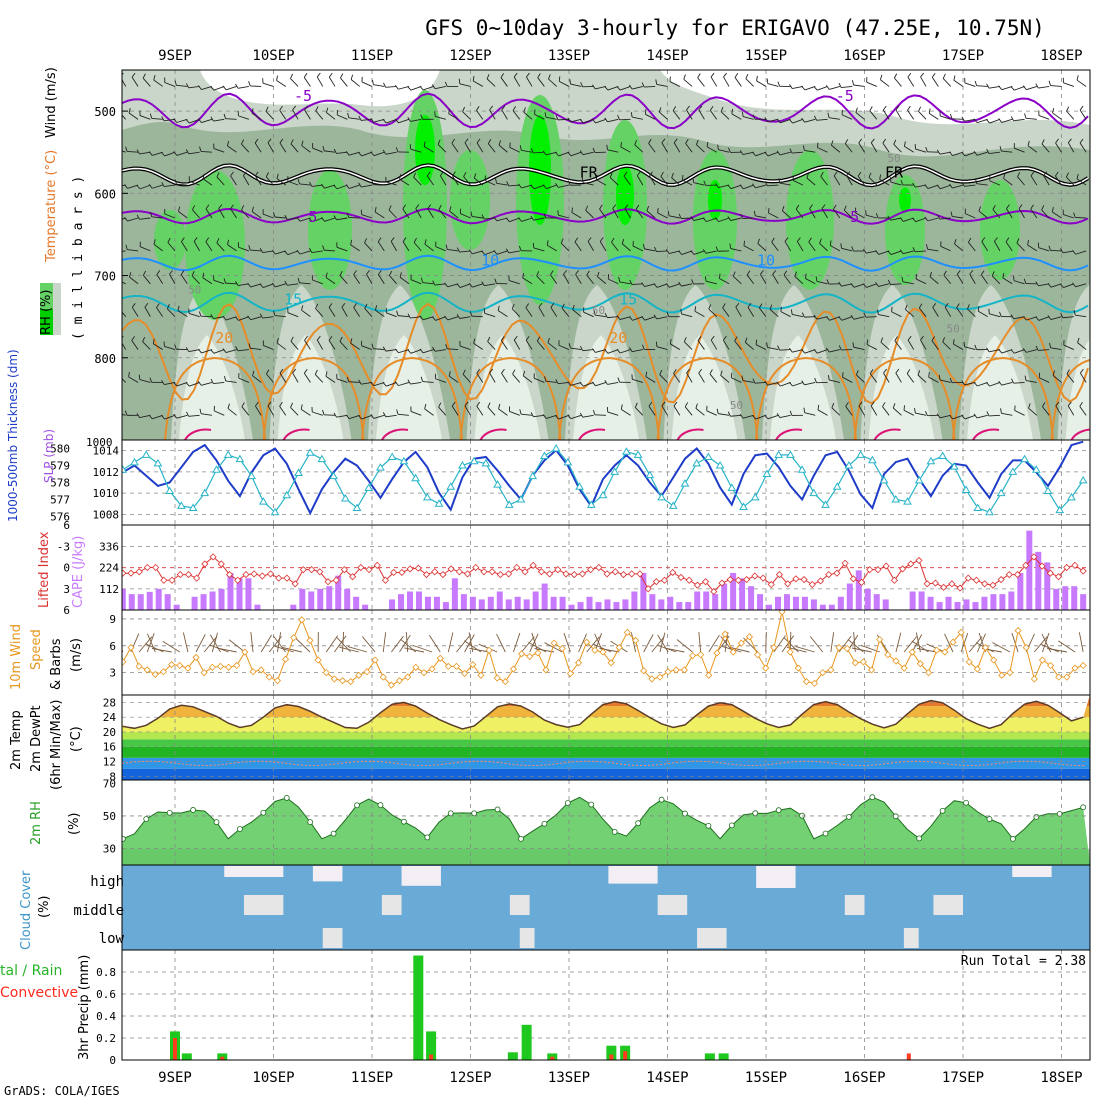 Image resolution: width=1100 pixels, height=1100 pixels. I want to click on rh-green-cell, so click(425, 205).